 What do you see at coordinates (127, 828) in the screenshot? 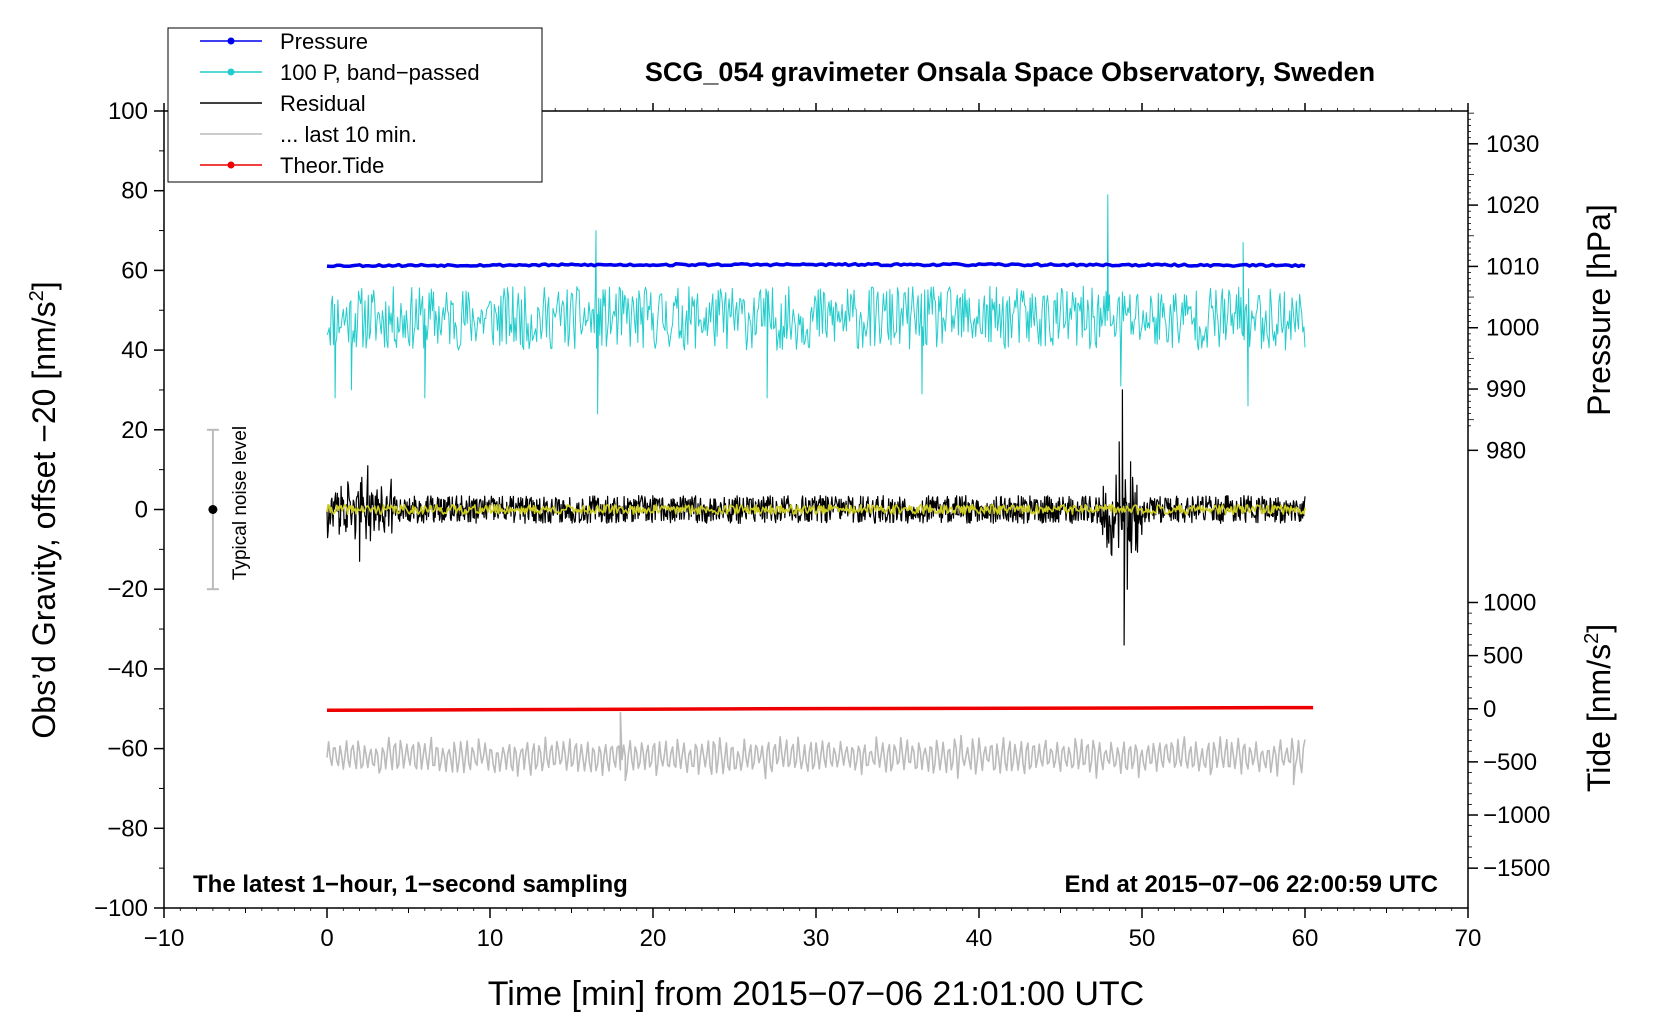
I see `y-tick-label: −80` at bounding box center [127, 828].